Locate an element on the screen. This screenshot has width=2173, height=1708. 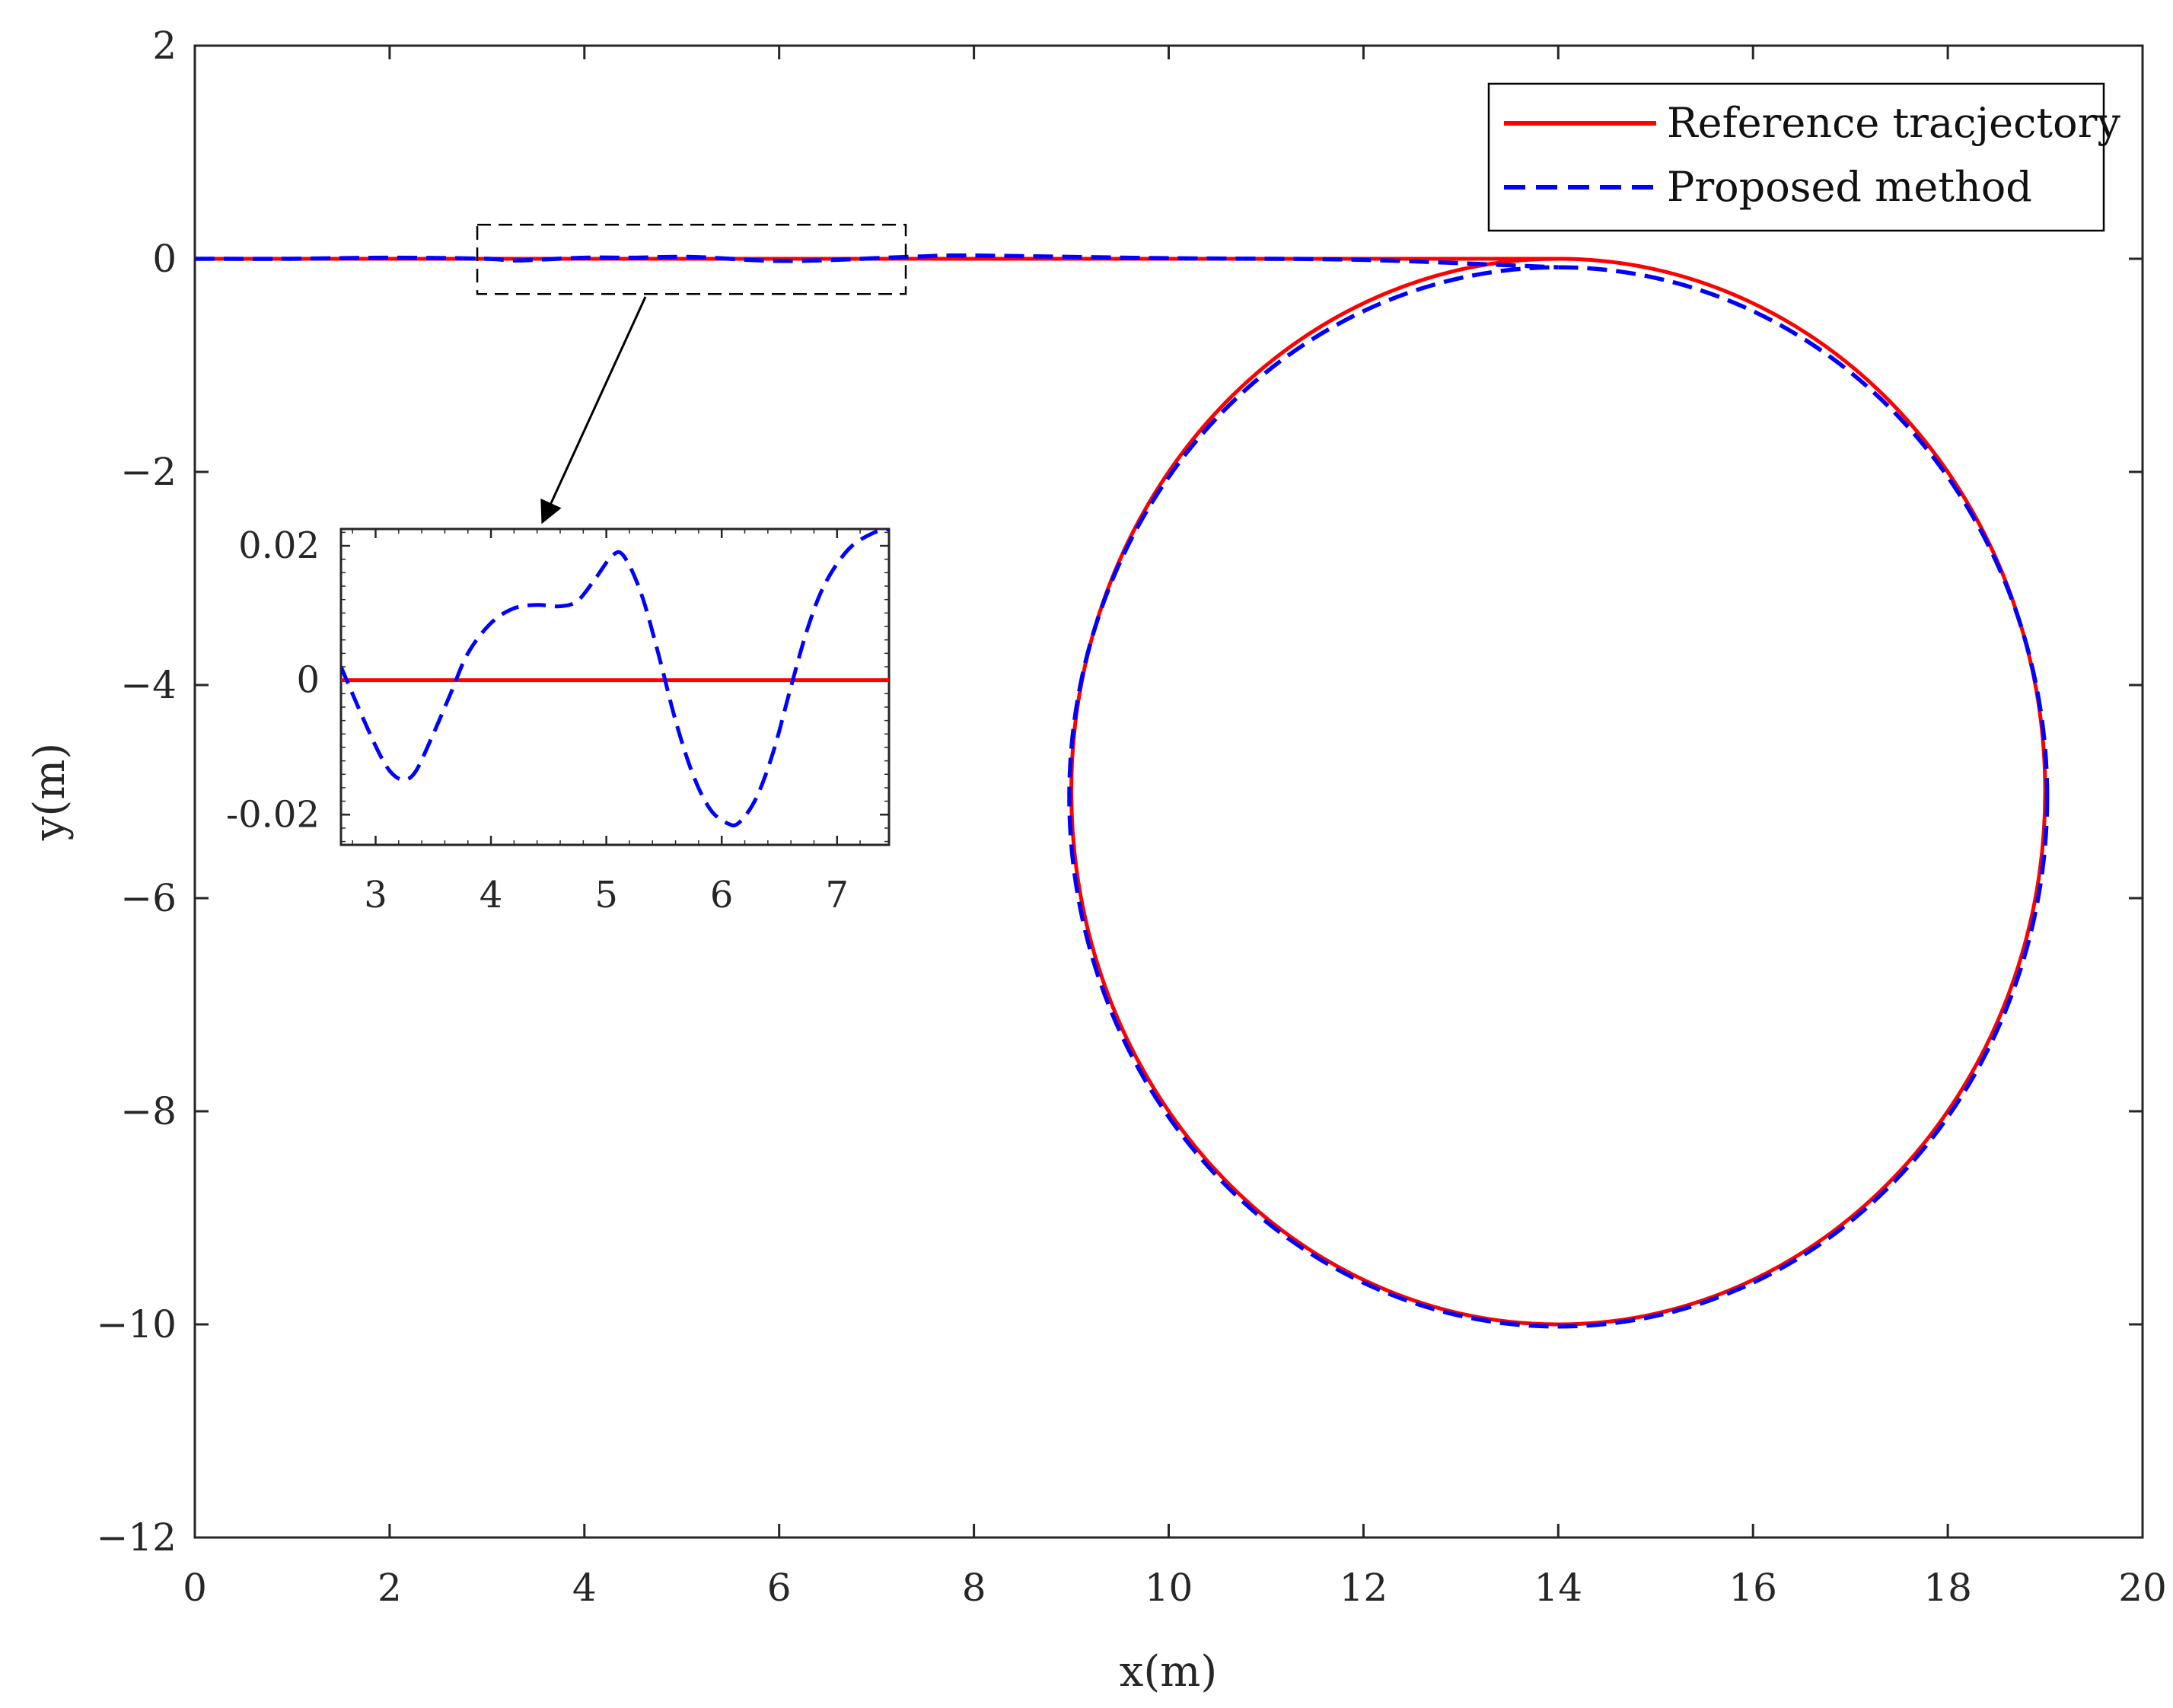
y-tick-labels: 2 0 −2 −4 −6 −8 −10 −12 is located at coordinates (136, 792).